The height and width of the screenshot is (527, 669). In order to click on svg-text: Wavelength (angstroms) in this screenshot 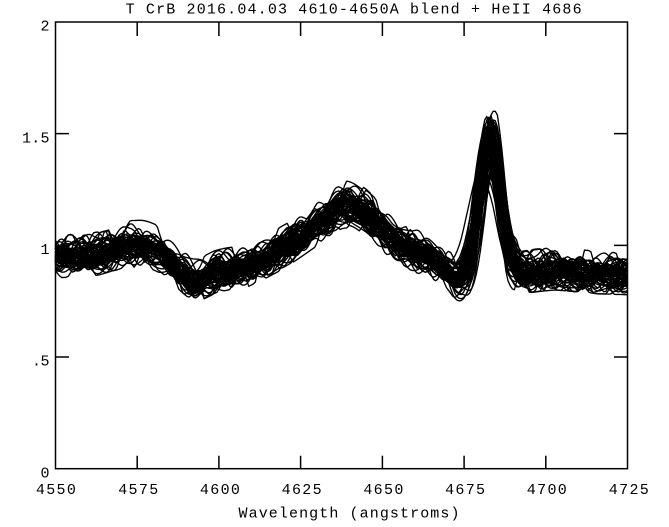, I will do `click(349, 513)`.